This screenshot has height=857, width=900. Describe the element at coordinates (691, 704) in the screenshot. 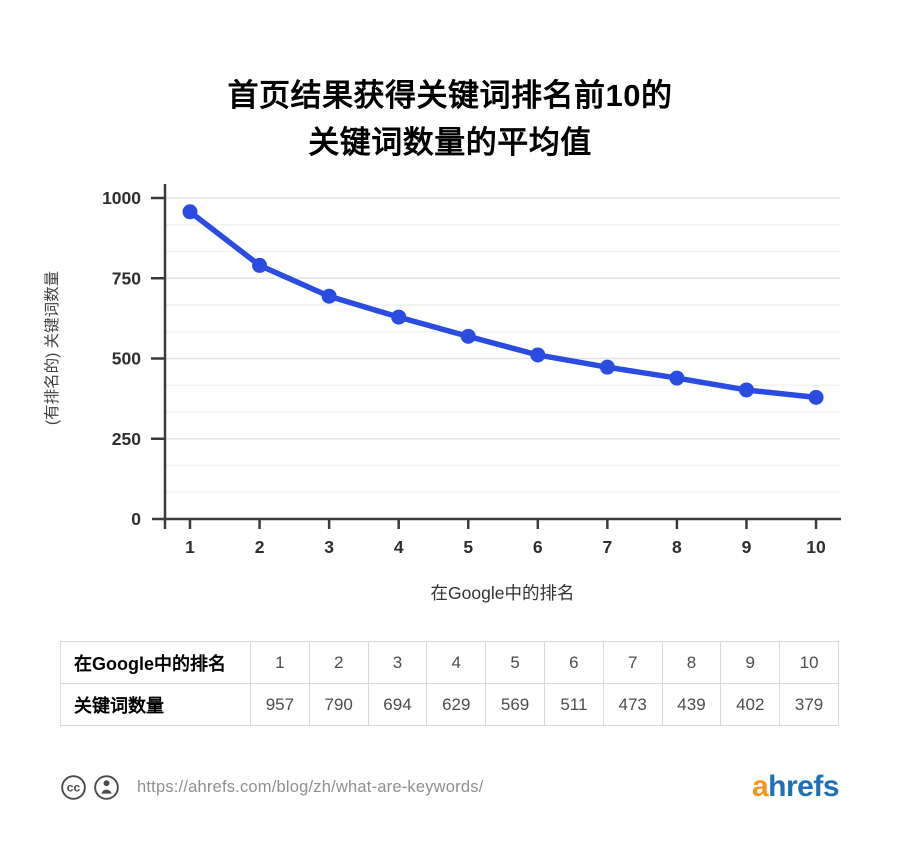

I see `table-cell: 439` at that location.